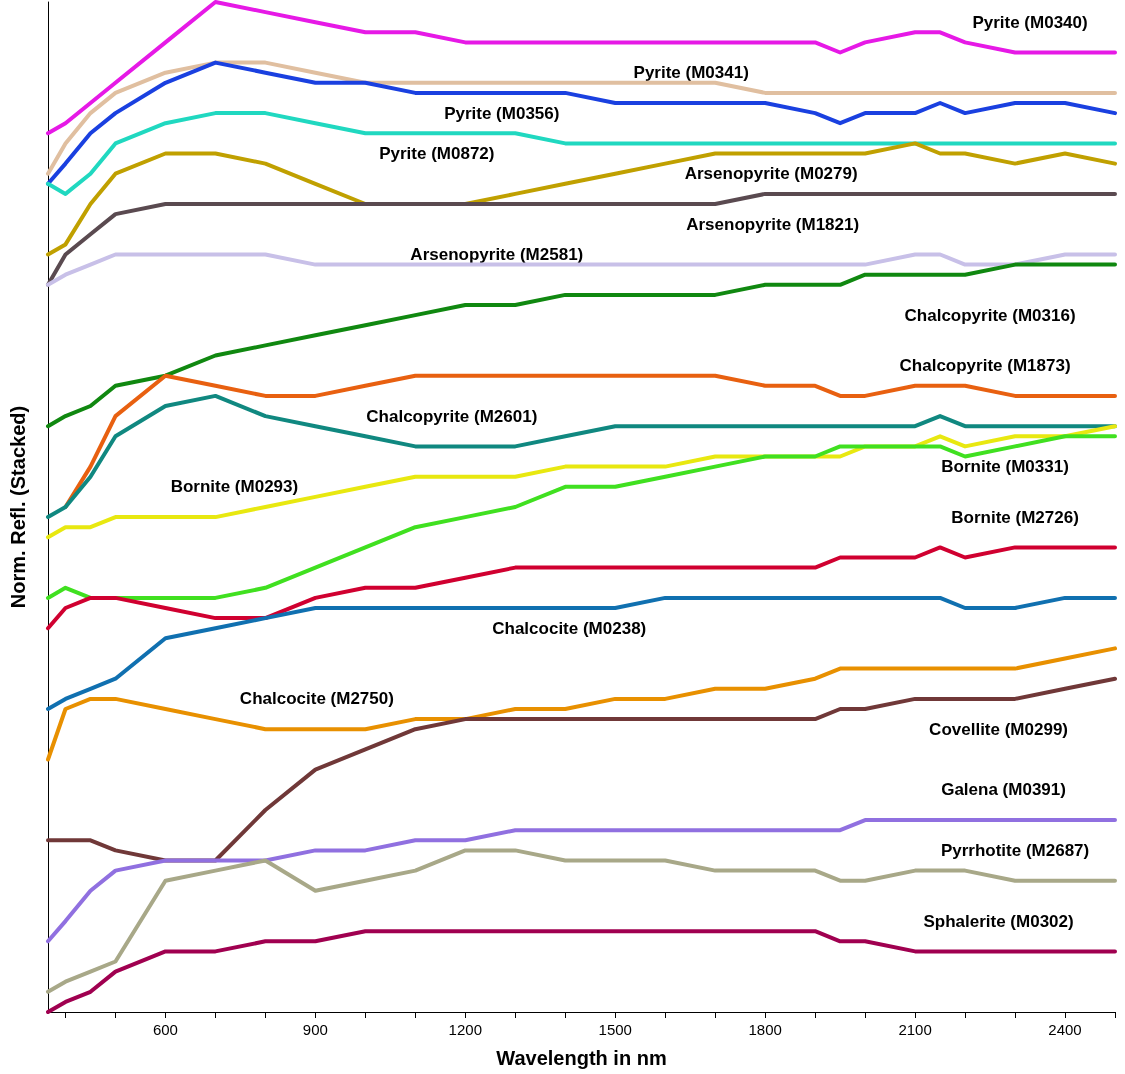 The height and width of the screenshot is (1074, 1125). Describe the element at coordinates (765, 1029) in the screenshot. I see `x-tick-label: 1800` at that location.